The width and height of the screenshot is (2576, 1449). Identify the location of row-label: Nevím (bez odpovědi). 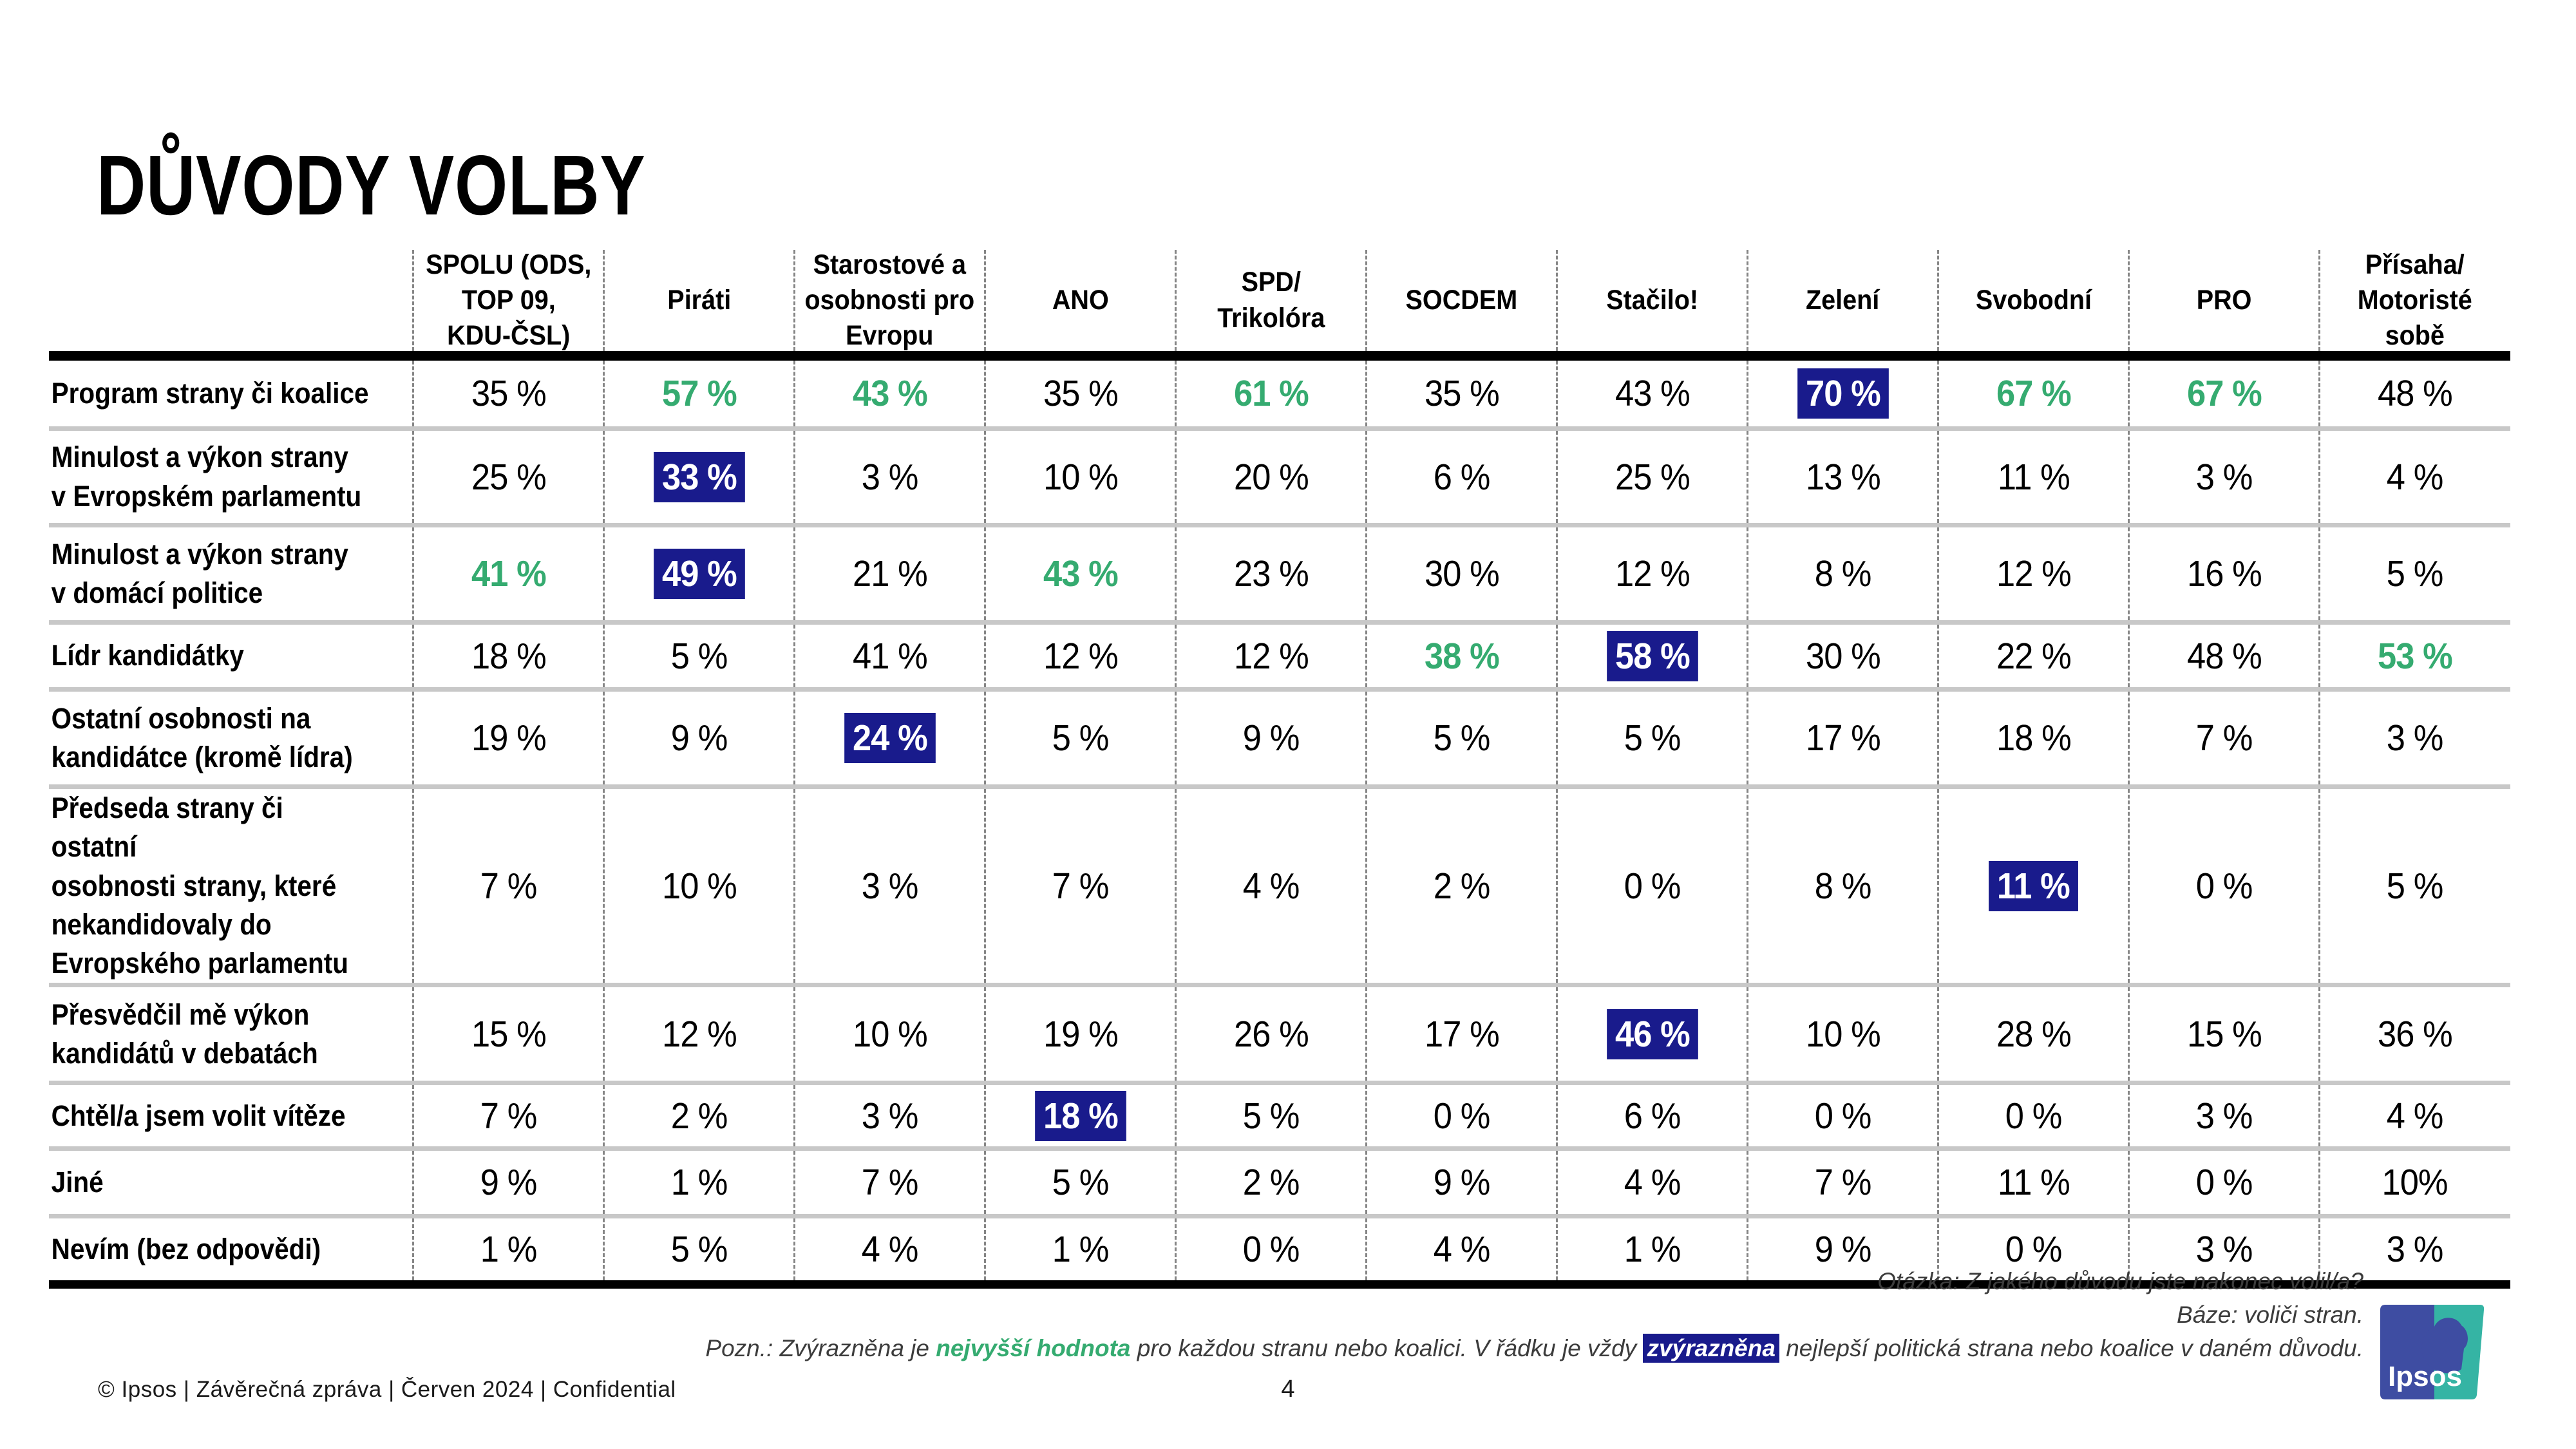
(186, 1250).